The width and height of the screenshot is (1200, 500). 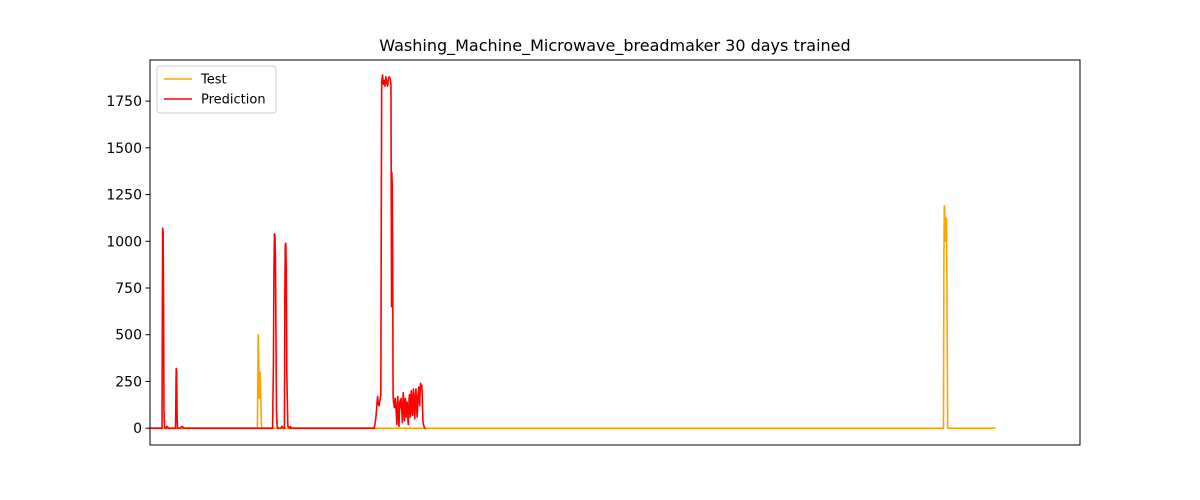 What do you see at coordinates (128, 382) in the screenshot?
I see `y-tick-label: 250` at bounding box center [128, 382].